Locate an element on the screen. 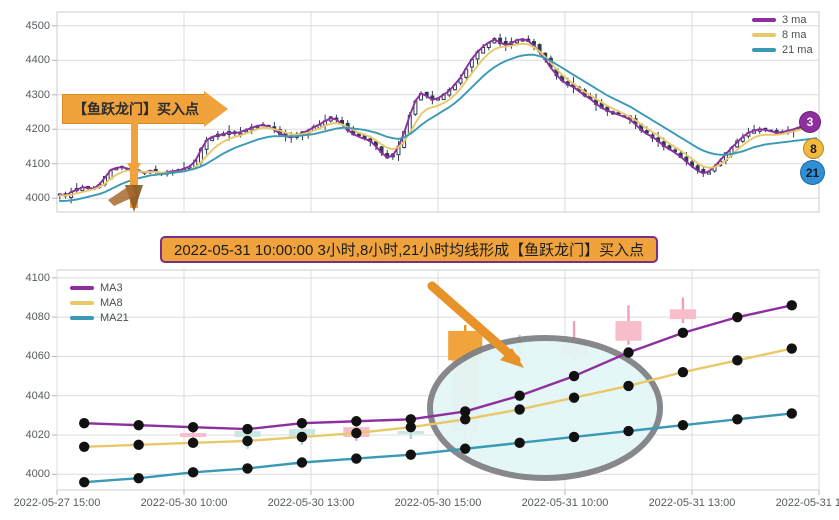 The width and height of the screenshot is (839, 520). legend-item: 8 ma is located at coordinates (782, 34).